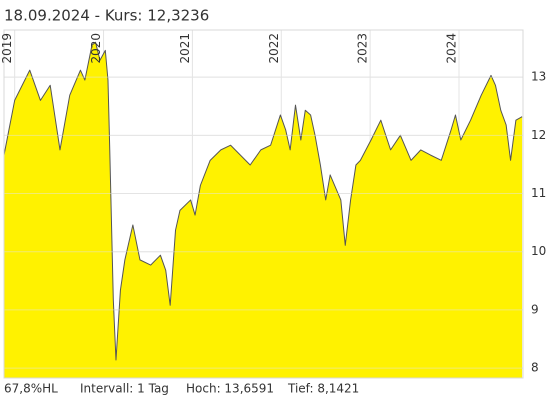 Image resolution: width=550 pixels, height=401 pixels. I want to click on footer-interval: Intervall: 1 Tag, so click(124, 389).